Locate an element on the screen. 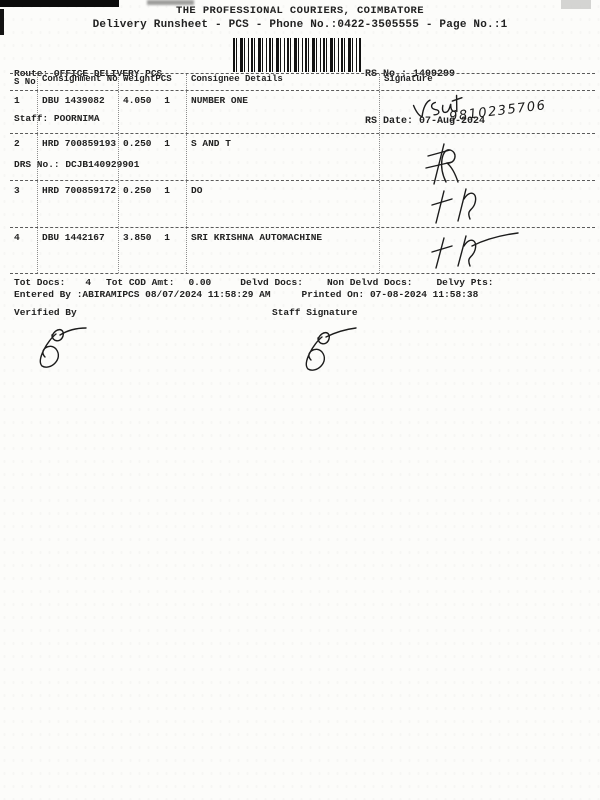 The image size is (600, 800). row-consignee: SRI KRISHNA AUTOMACHINE is located at coordinates (282, 250).